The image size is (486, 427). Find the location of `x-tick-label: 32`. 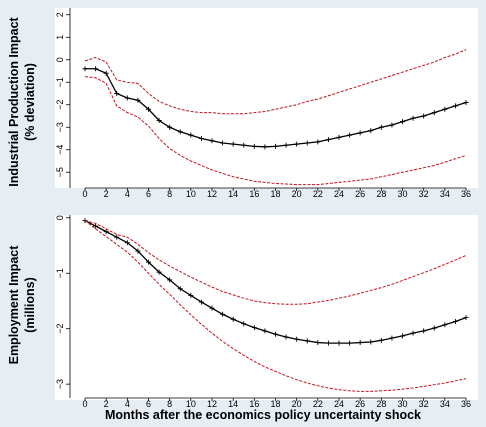

x-tick-label: 32 is located at coordinates (424, 194).